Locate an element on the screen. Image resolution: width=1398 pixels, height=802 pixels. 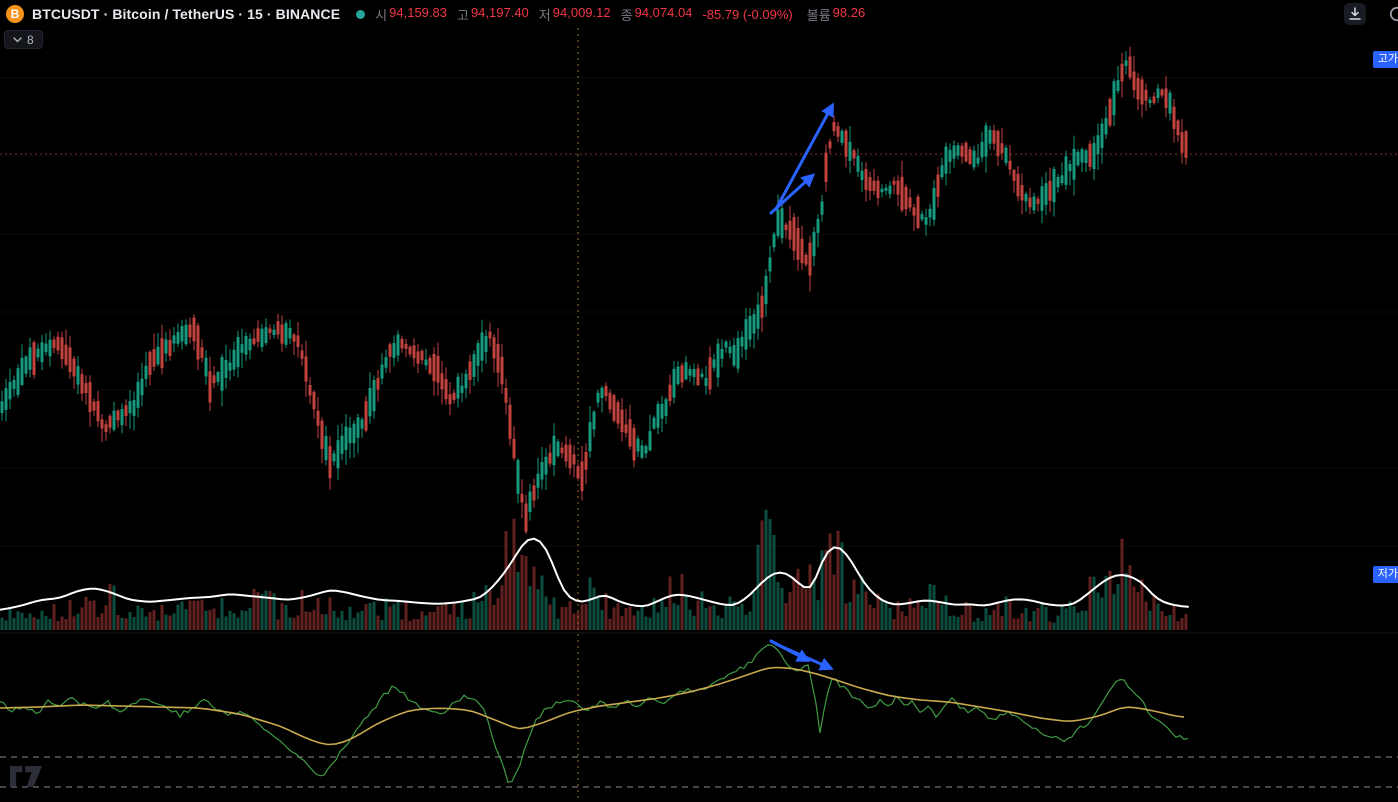
oscillator-band-lines is located at coordinates (699, 772).